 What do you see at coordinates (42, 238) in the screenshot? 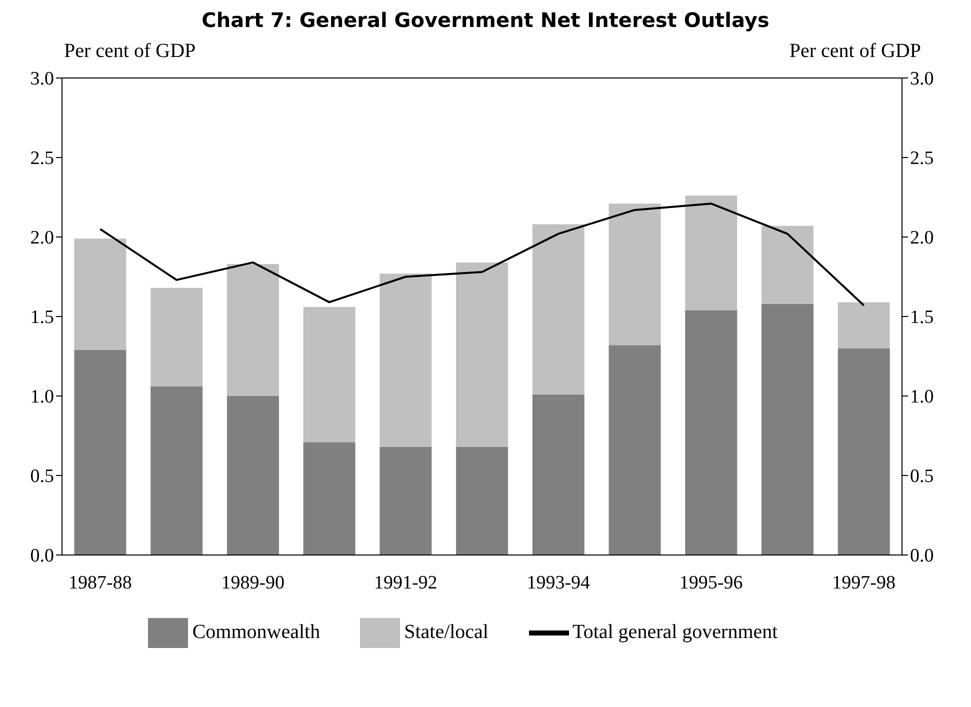
I see `y-tick-label: 2.0` at bounding box center [42, 238].